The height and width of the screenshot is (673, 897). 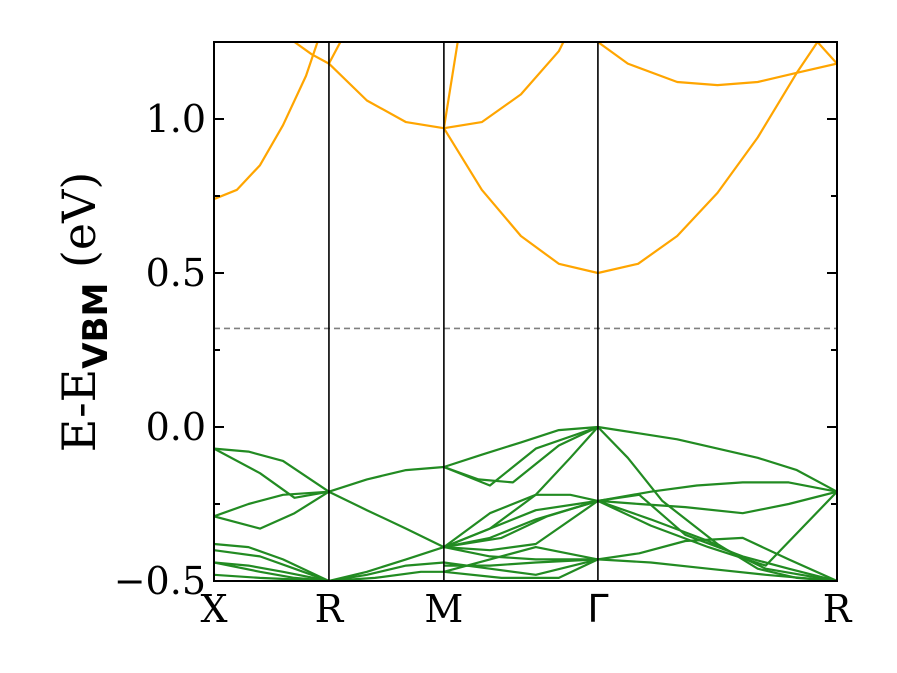 What do you see at coordinates (176, 119) in the screenshot?
I see `y-tick-label: 1.0` at bounding box center [176, 119].